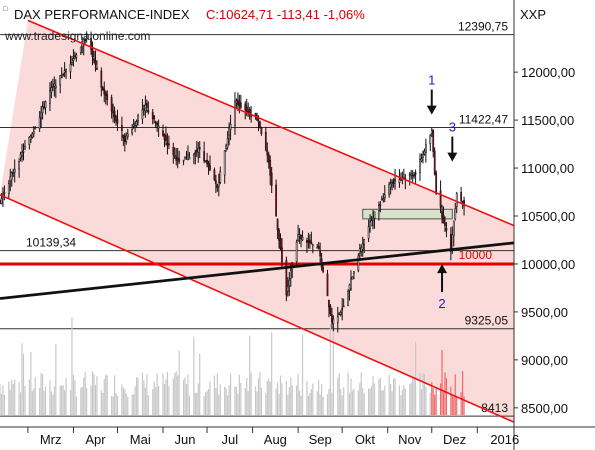  Describe the element at coordinates (51, 439) in the screenshot. I see `x-tick-label: Mrz` at that location.